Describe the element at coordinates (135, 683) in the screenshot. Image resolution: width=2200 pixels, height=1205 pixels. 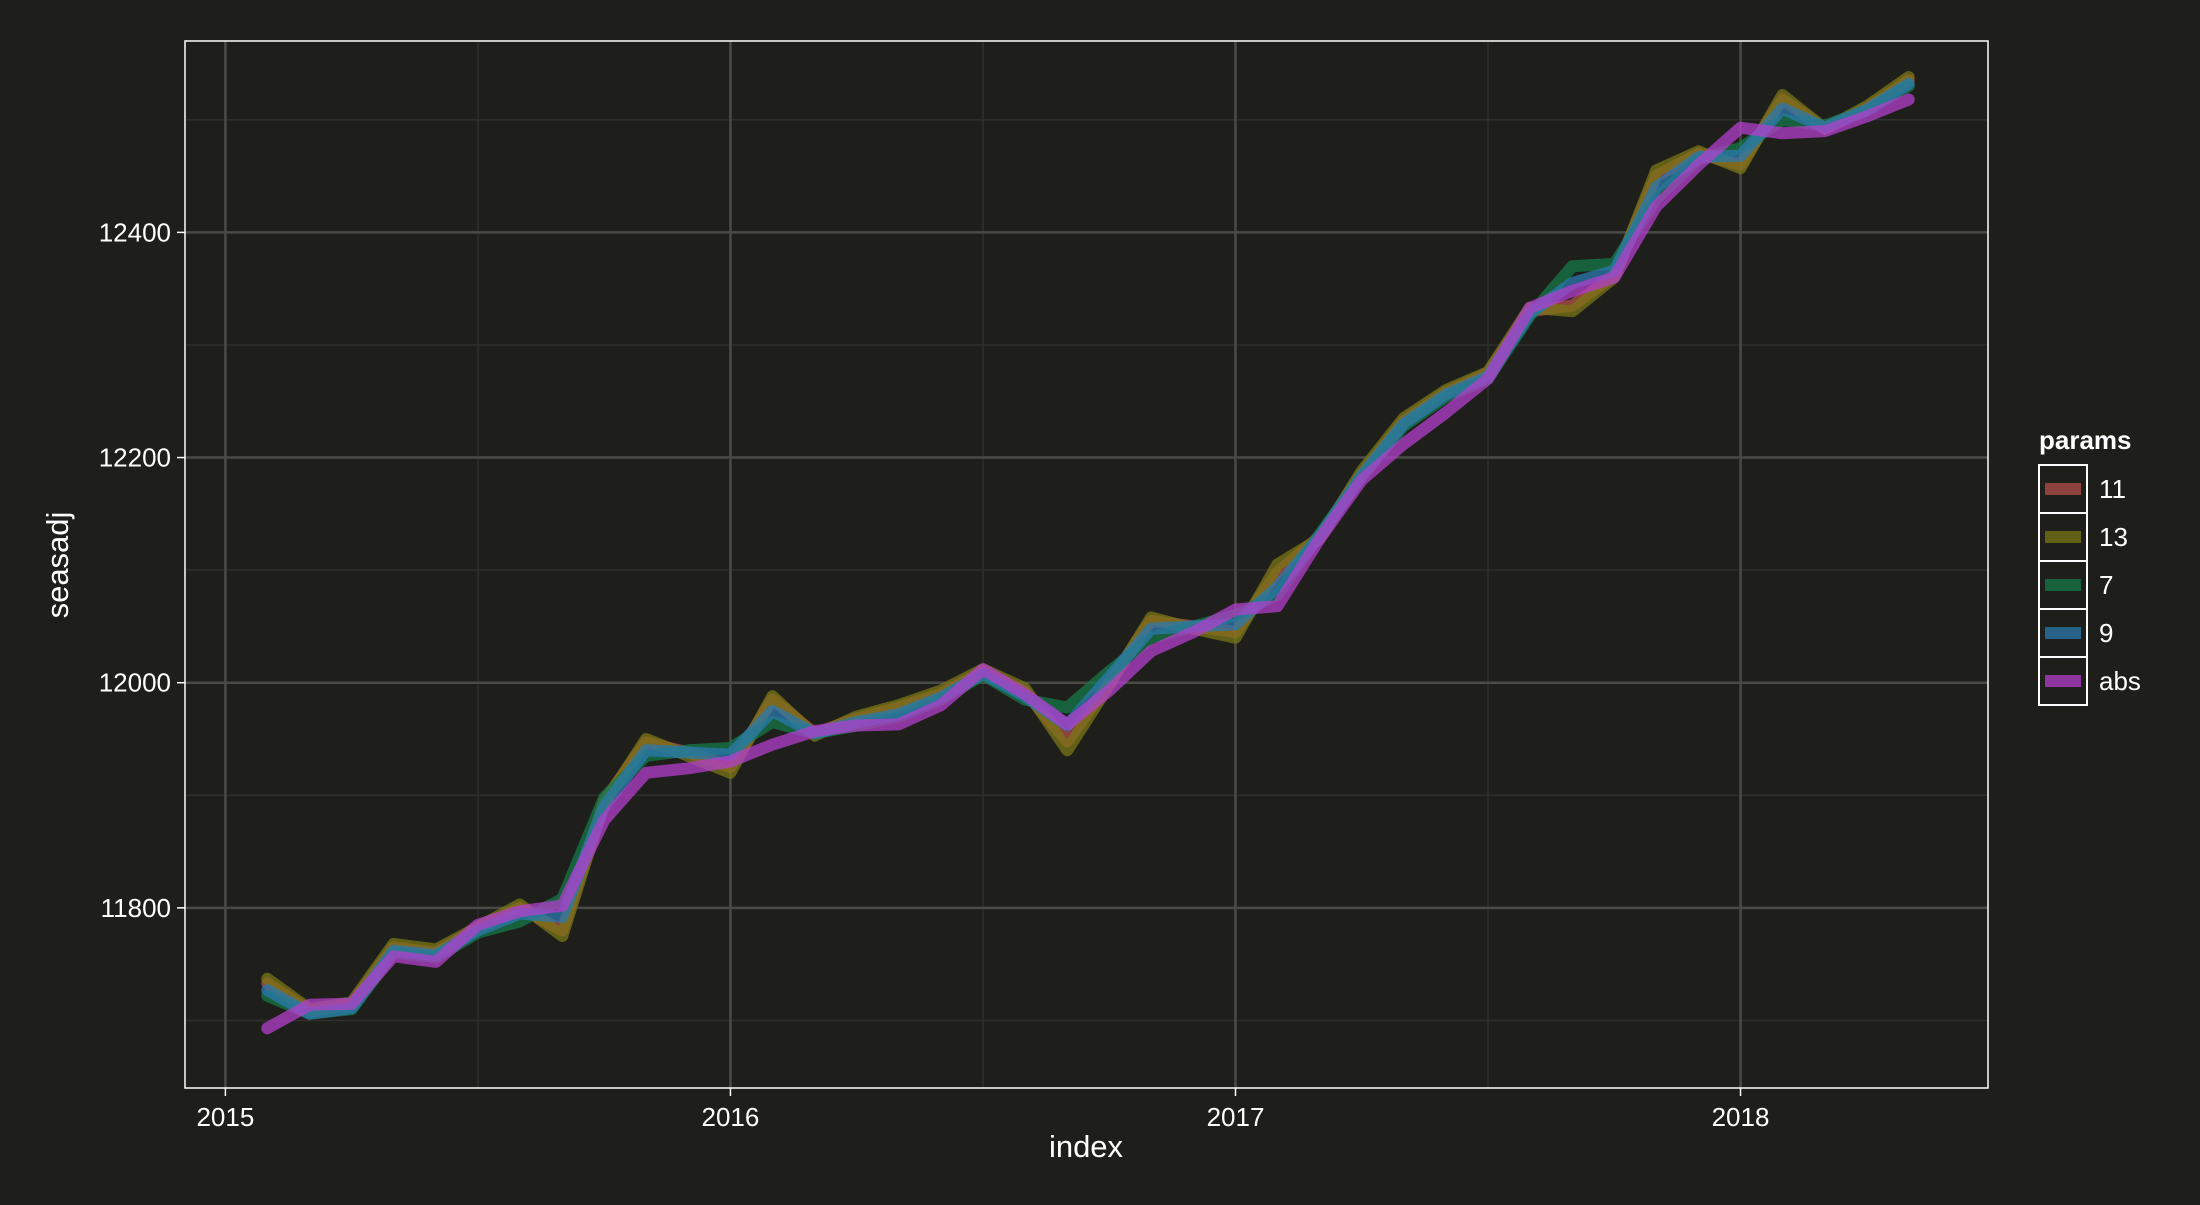
I see `y-tick-label: 12000` at that location.